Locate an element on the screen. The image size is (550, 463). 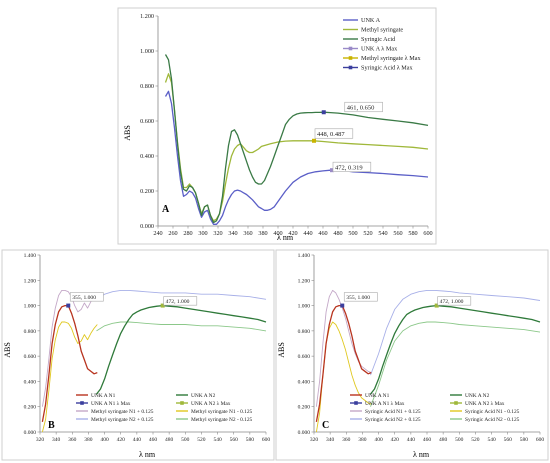
y-tick-label: 0.200 is located at coordinates (147, 191).